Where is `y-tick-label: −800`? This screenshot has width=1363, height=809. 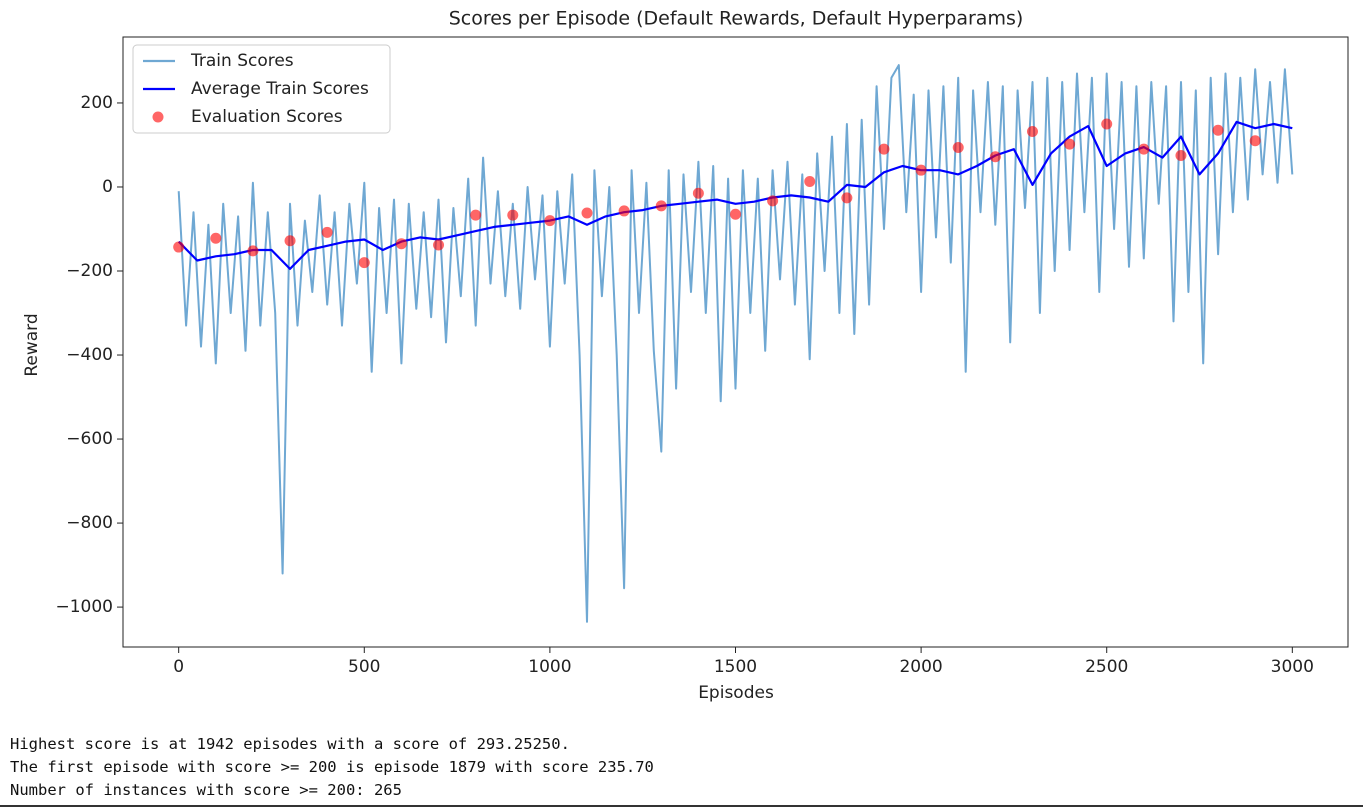
y-tick-label: −800 is located at coordinates (89, 523).